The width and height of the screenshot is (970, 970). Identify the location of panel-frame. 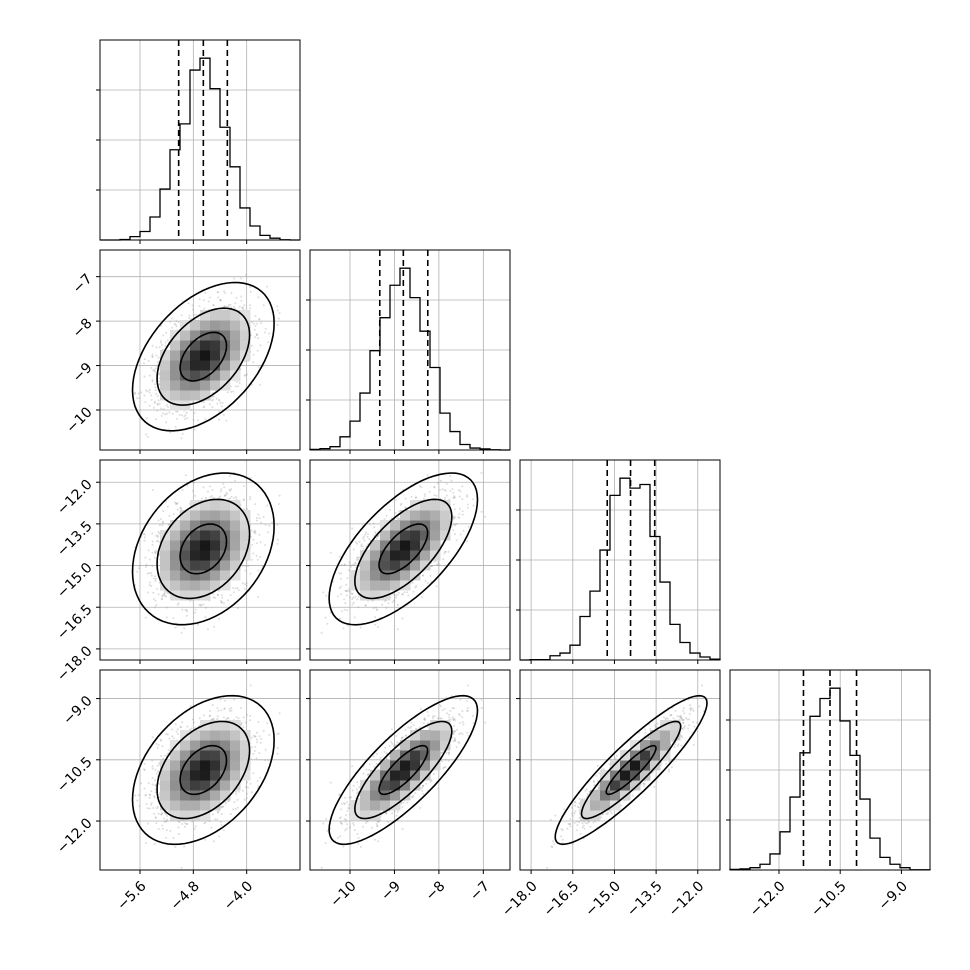
(620, 560).